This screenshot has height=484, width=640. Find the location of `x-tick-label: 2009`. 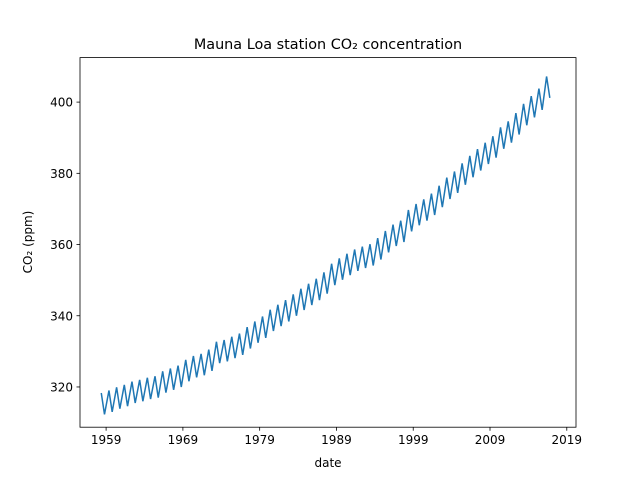

x-tick-label: 2009 is located at coordinates (490, 440).